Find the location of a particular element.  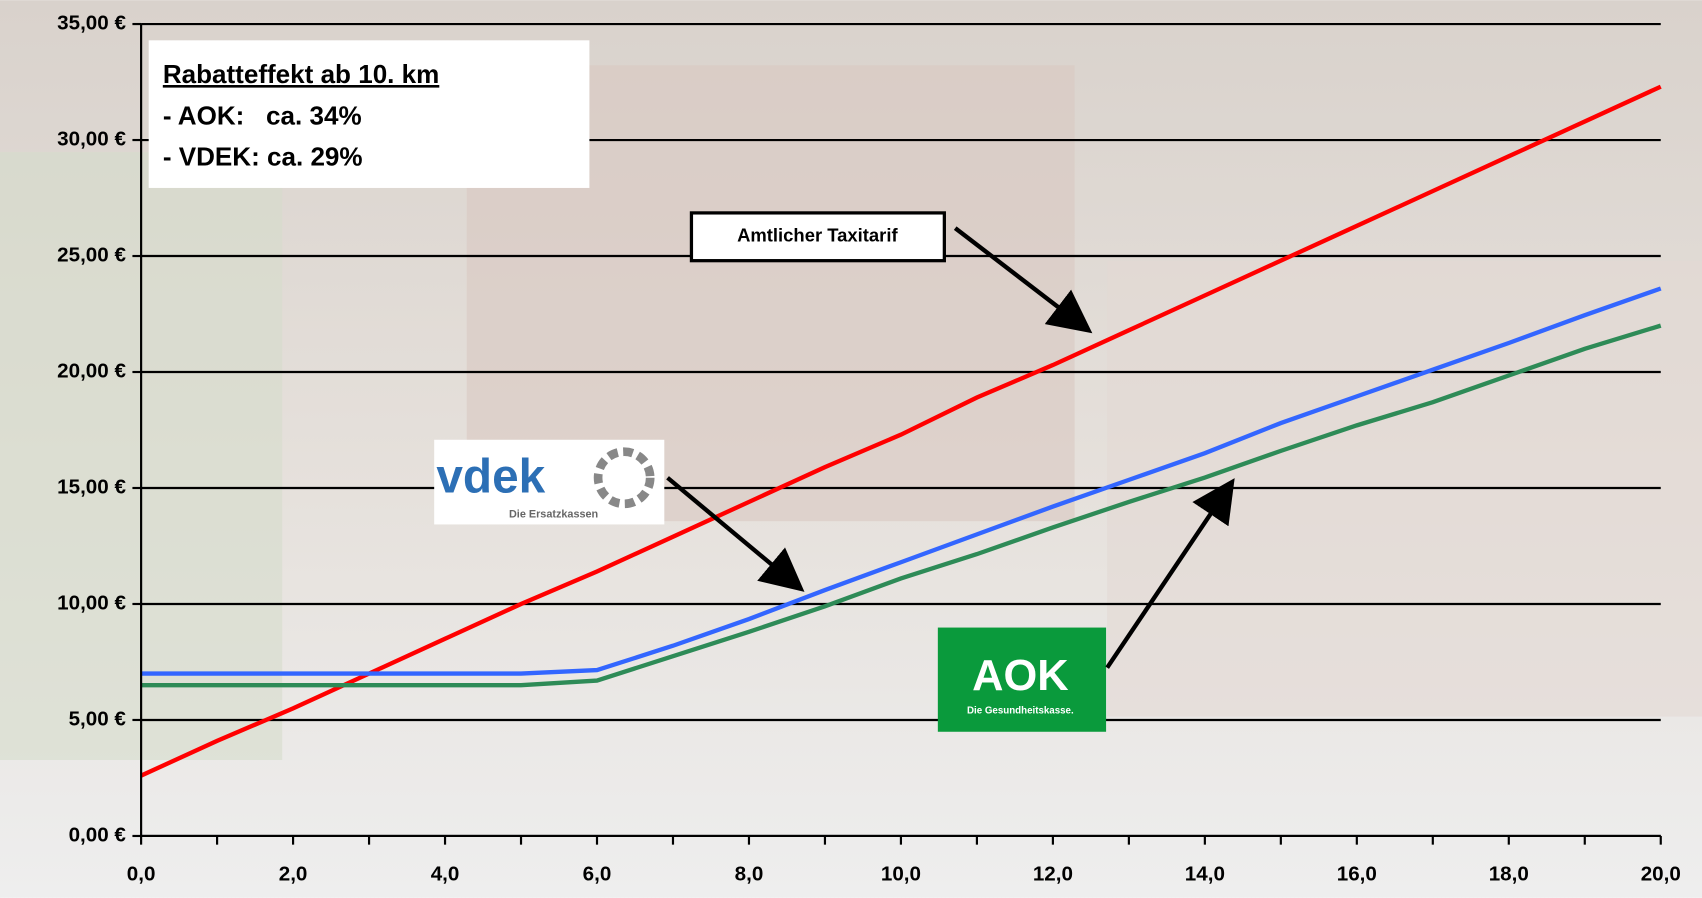

annotation-box is located at coordinates (369, 114).